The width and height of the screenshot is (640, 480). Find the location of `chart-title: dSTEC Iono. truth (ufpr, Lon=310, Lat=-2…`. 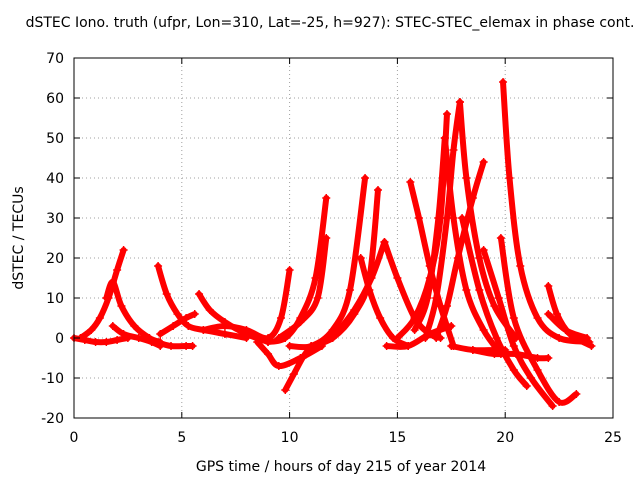

chart-title: dSTEC Iono. truth (ufpr, Lon=310, Lat=-2… is located at coordinates (330, 23).